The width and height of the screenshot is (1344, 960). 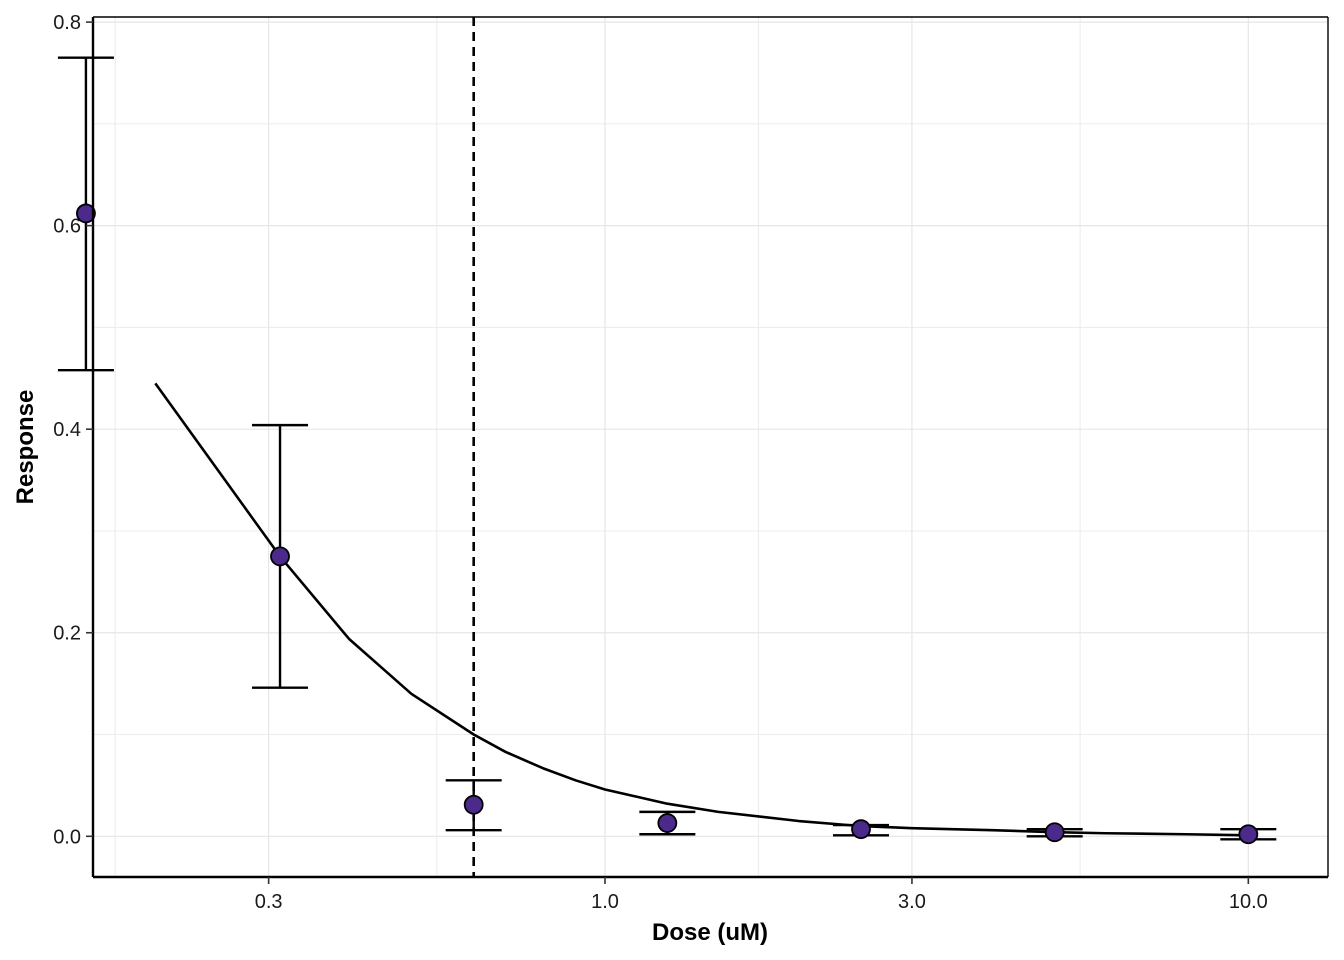 I want to click on x-tick-label: 1.0, so click(x=605, y=902).